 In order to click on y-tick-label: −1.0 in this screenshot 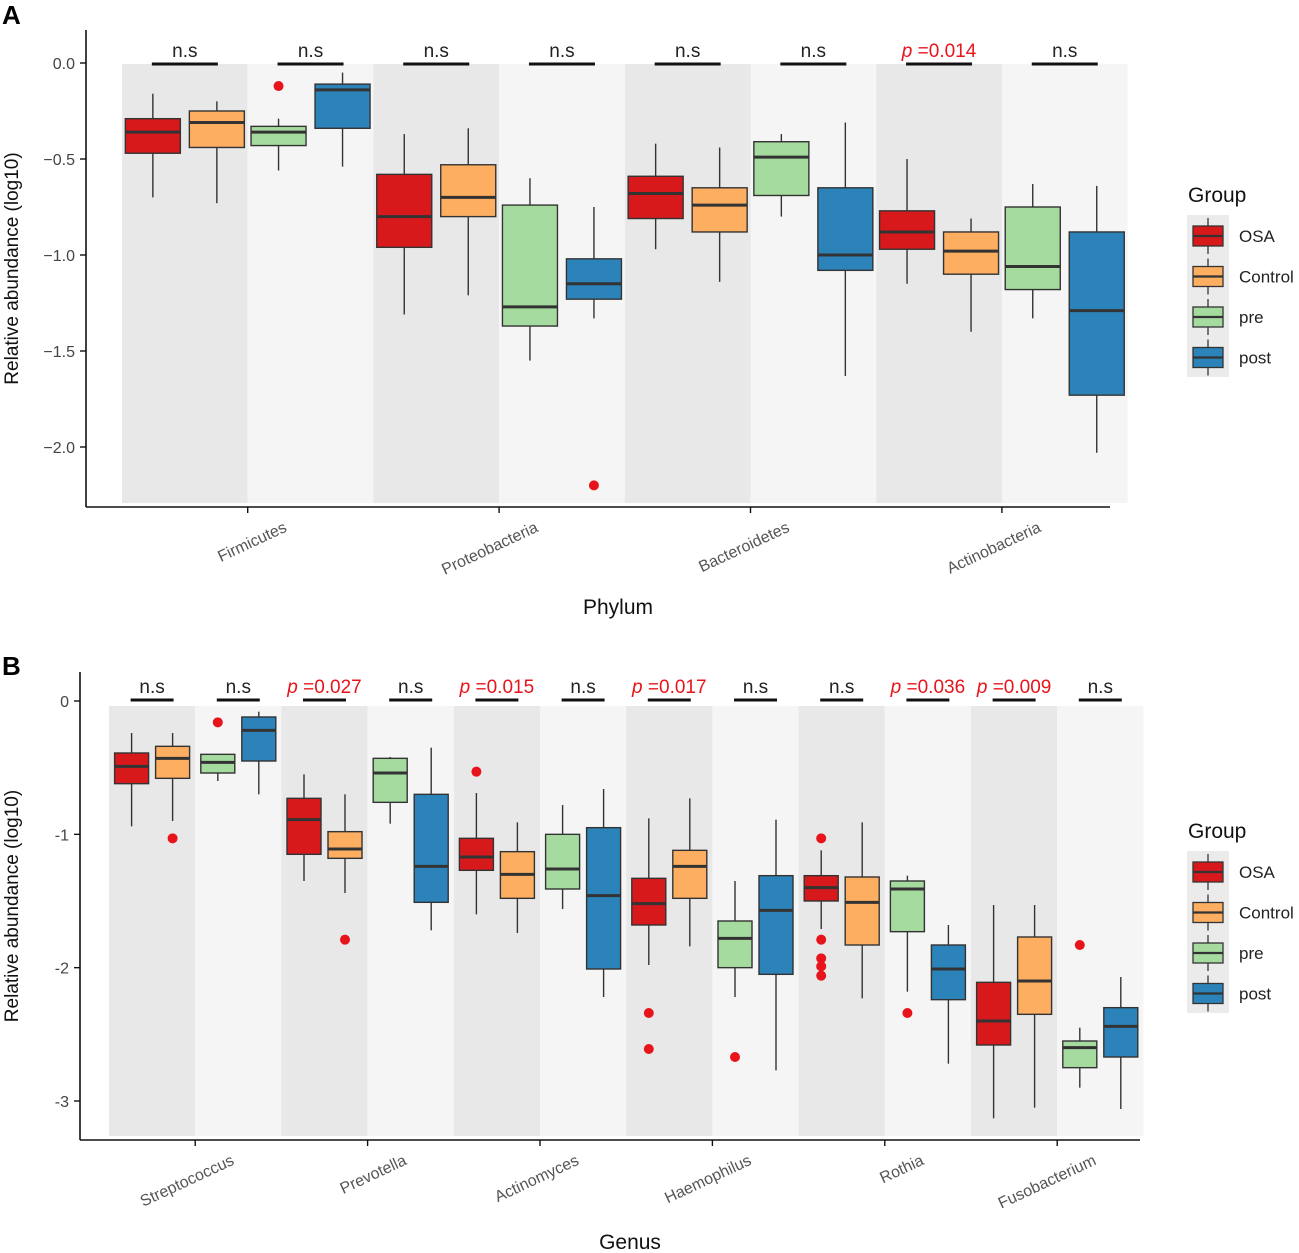, I will do `click(59, 256)`.